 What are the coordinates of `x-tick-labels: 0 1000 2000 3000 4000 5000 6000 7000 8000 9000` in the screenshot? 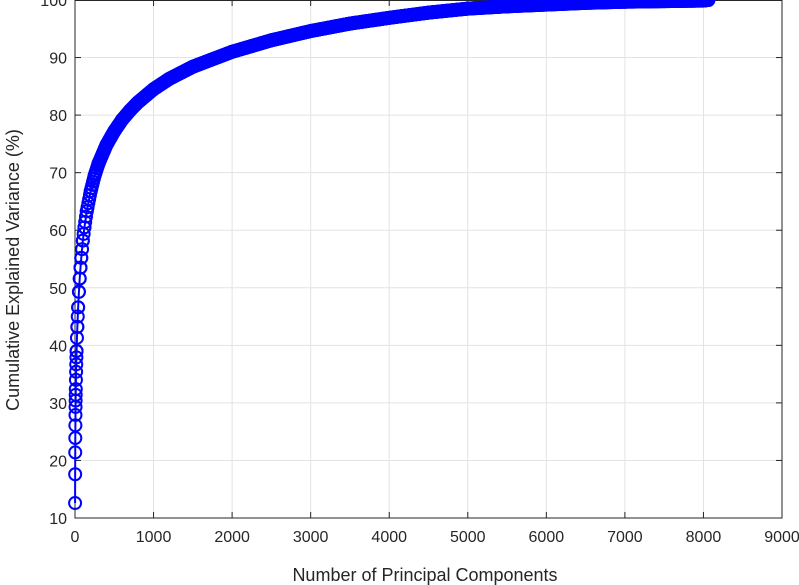 It's located at (435, 537).